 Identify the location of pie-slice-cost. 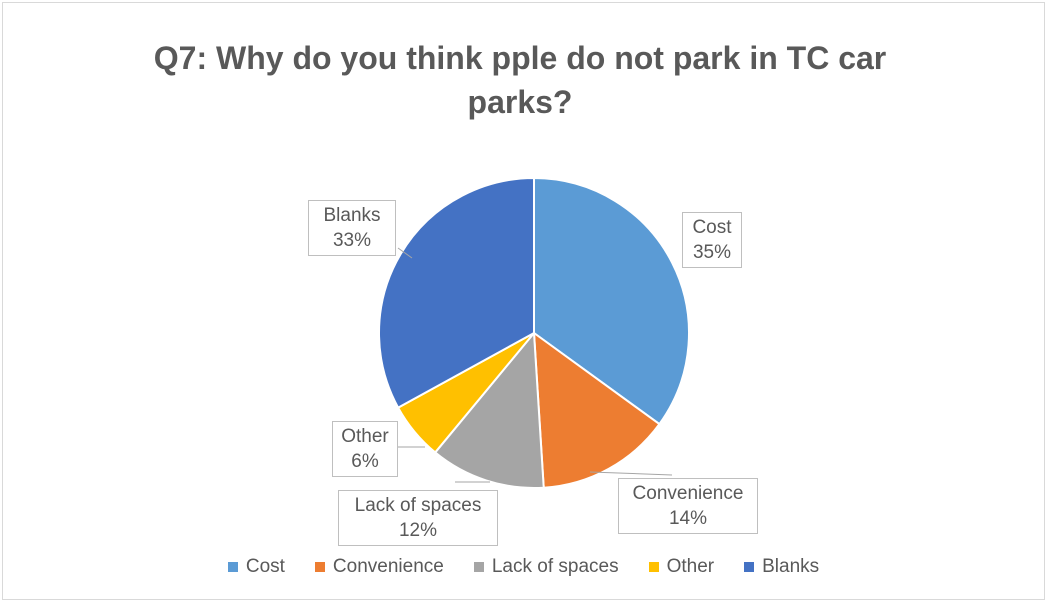
(611, 301).